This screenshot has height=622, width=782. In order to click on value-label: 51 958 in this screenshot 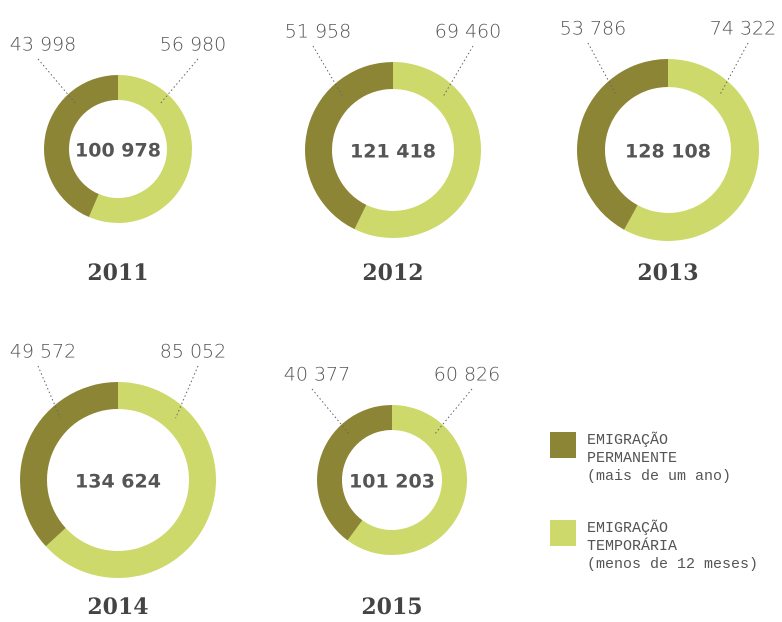, I will do `click(318, 32)`.